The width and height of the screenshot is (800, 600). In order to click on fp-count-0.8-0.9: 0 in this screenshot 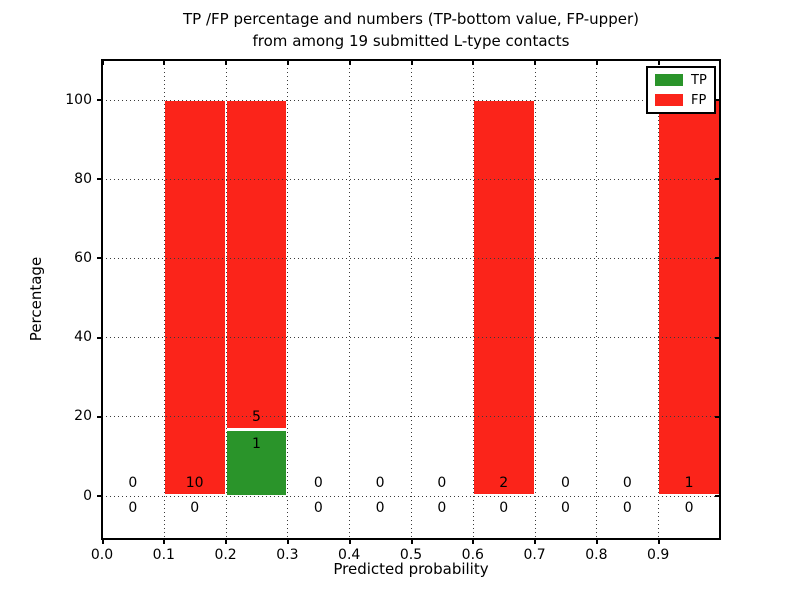, I will do `click(627, 482)`.